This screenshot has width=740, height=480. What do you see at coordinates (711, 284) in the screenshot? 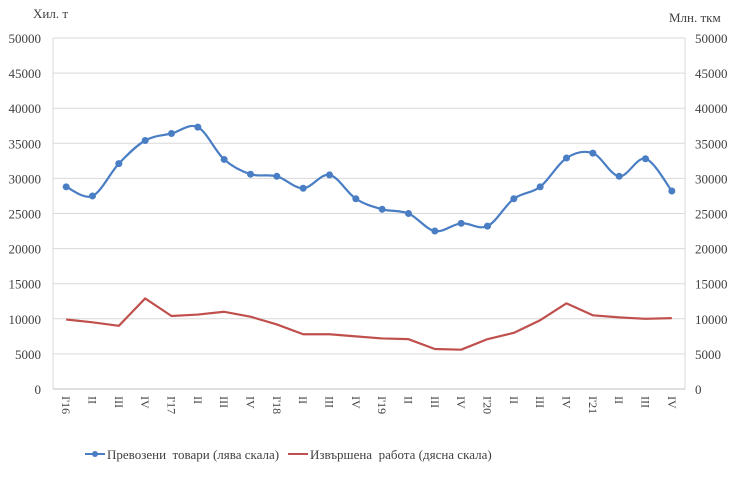
I see `y-tick-right: 15000` at bounding box center [711, 284].